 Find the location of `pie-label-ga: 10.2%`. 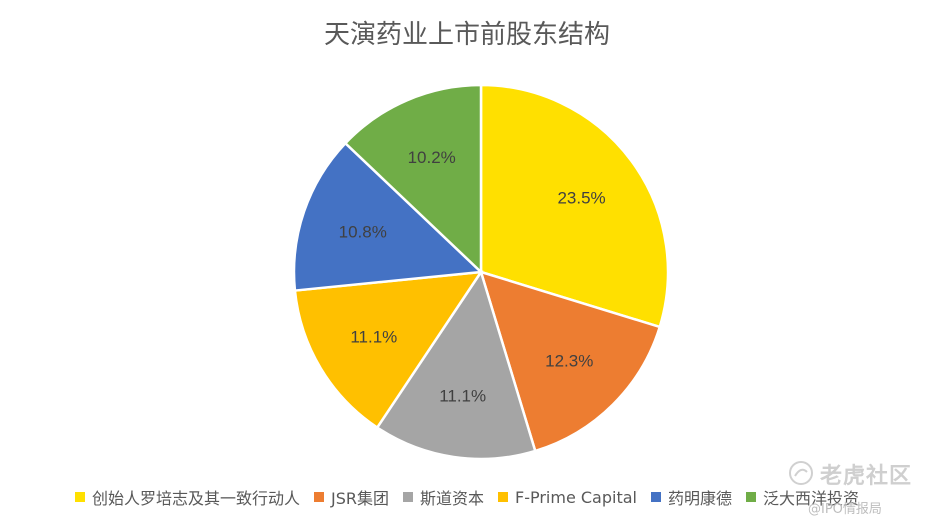

pie-label-ga: 10.2% is located at coordinates (432, 157).